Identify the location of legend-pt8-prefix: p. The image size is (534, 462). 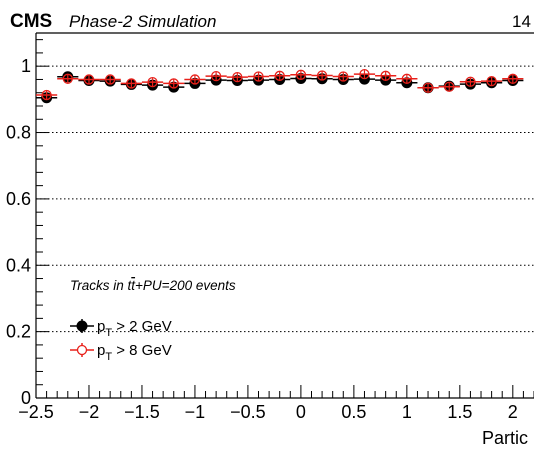
(101, 350).